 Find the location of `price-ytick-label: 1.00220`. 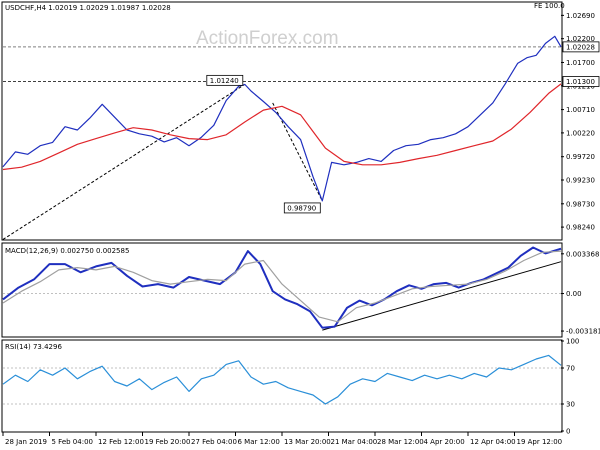

price-ytick-label: 1.00220 is located at coordinates (580, 133).